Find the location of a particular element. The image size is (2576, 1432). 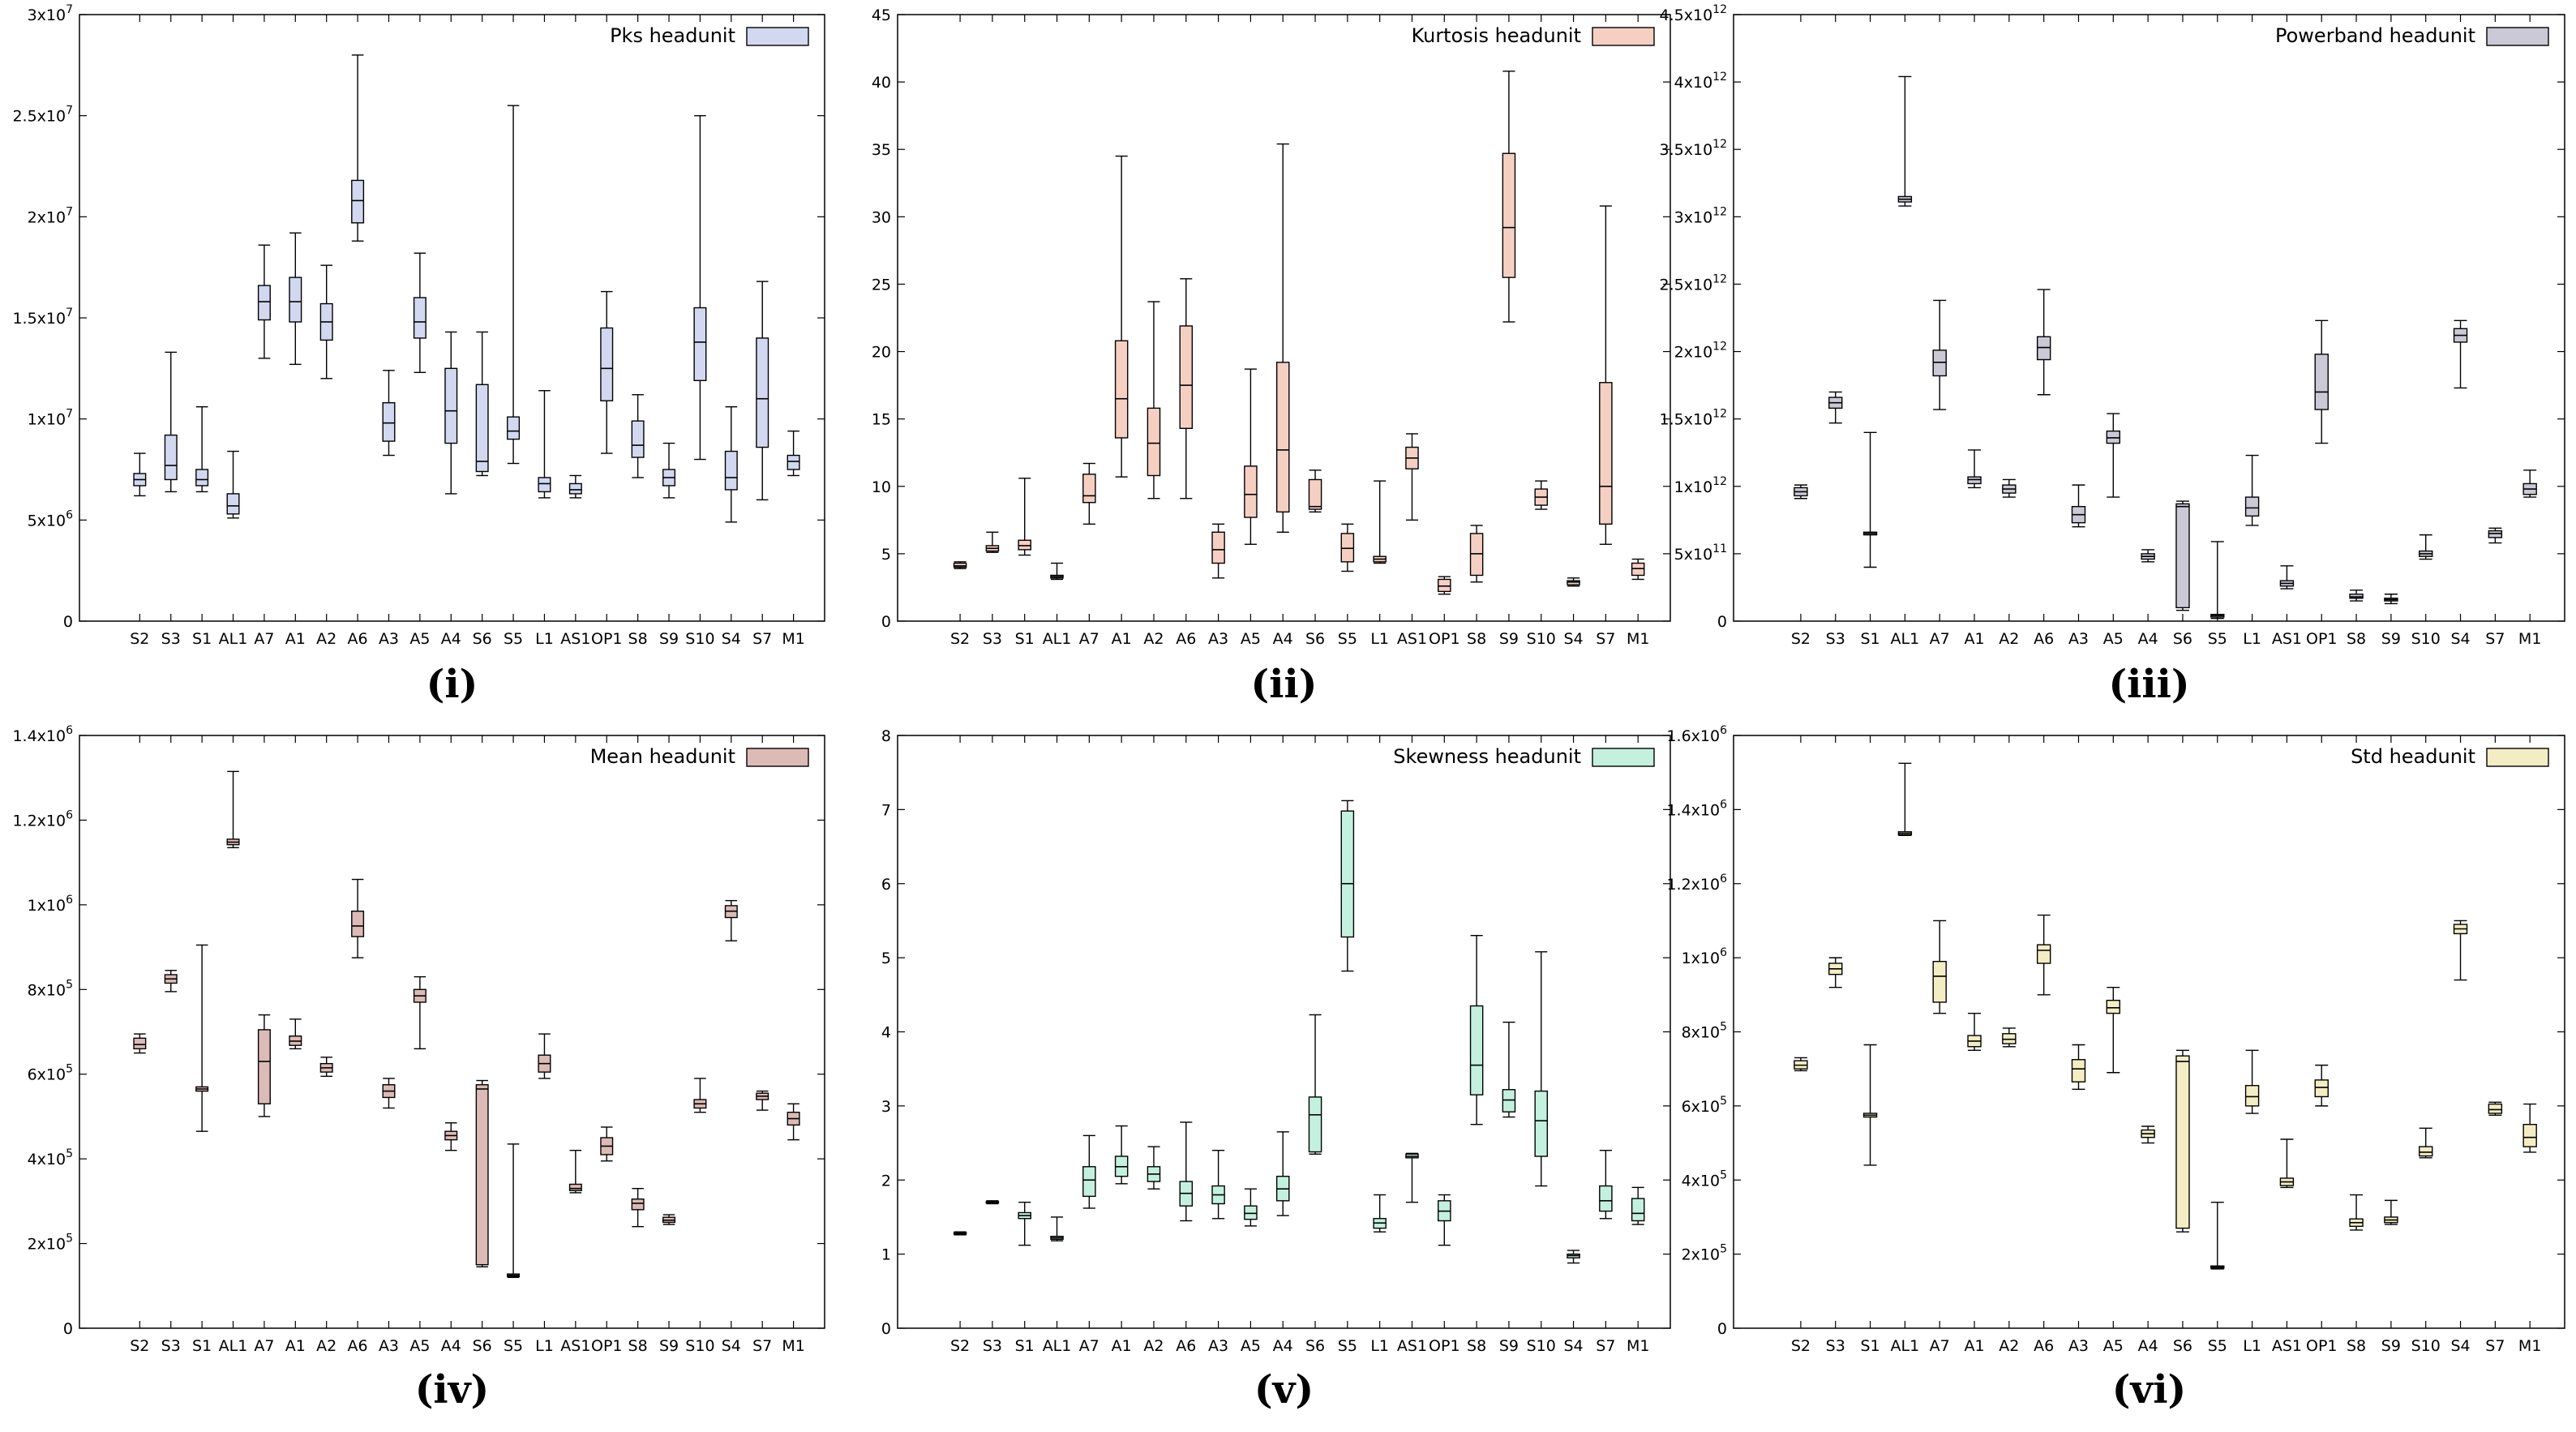

box-M1 is located at coordinates (2529, 1128).